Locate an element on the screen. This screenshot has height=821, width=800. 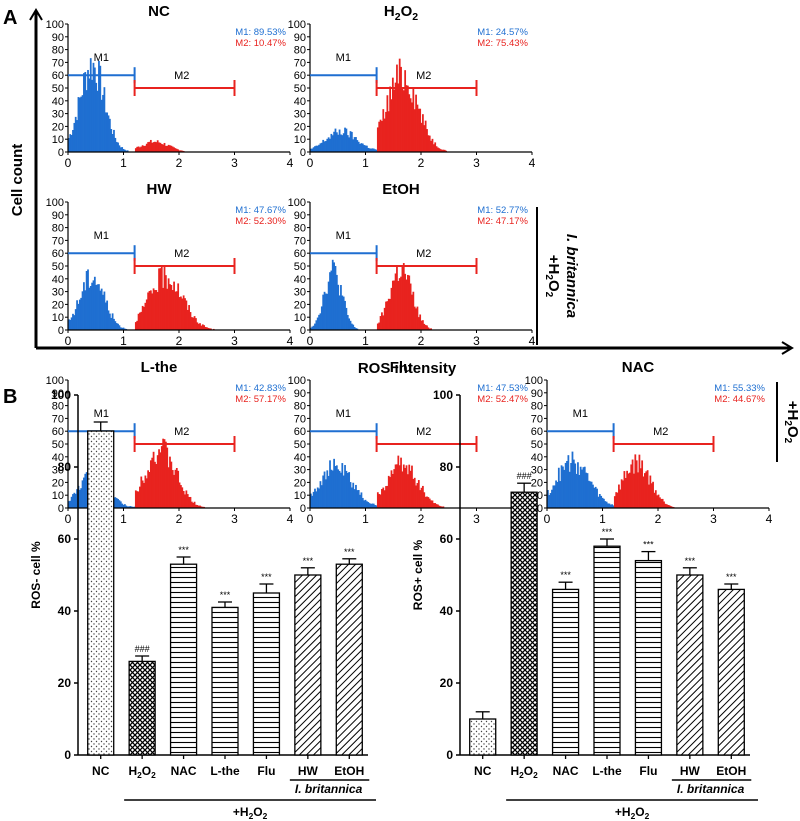
histogram-y-tick-label: 70 is located at coordinates (58, 419).